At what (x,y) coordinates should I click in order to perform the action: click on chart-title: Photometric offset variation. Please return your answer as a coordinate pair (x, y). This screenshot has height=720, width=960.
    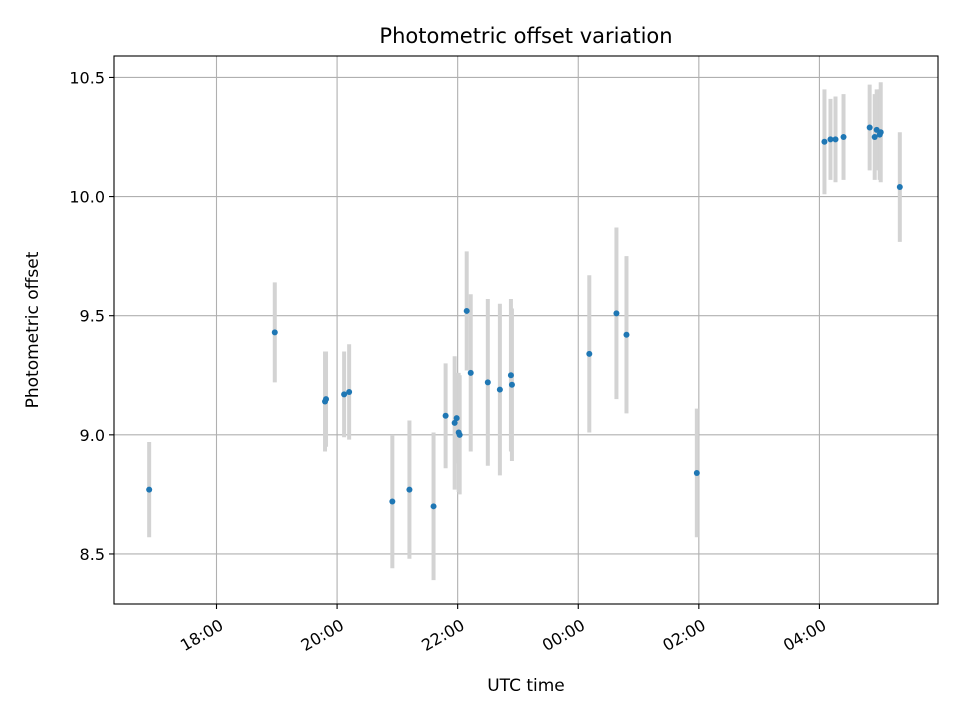
    Looking at the image, I should click on (525, 36).